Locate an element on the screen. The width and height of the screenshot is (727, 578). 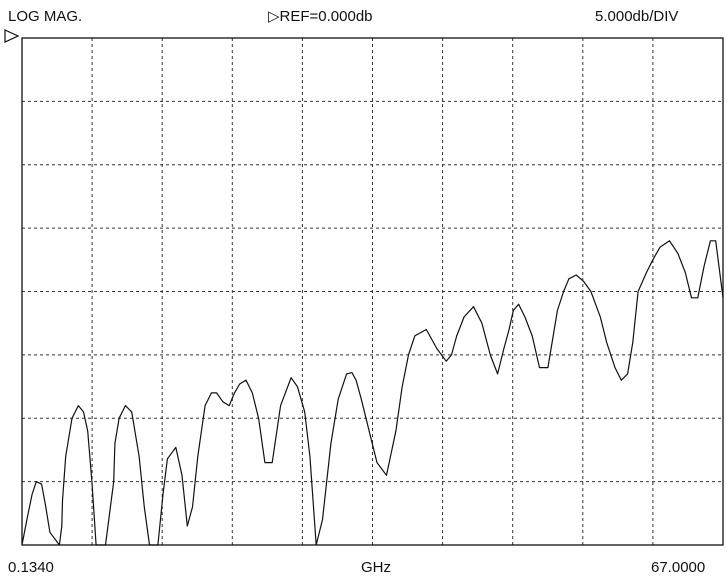
start-frequency-label: 0.1340 is located at coordinates (31, 567).